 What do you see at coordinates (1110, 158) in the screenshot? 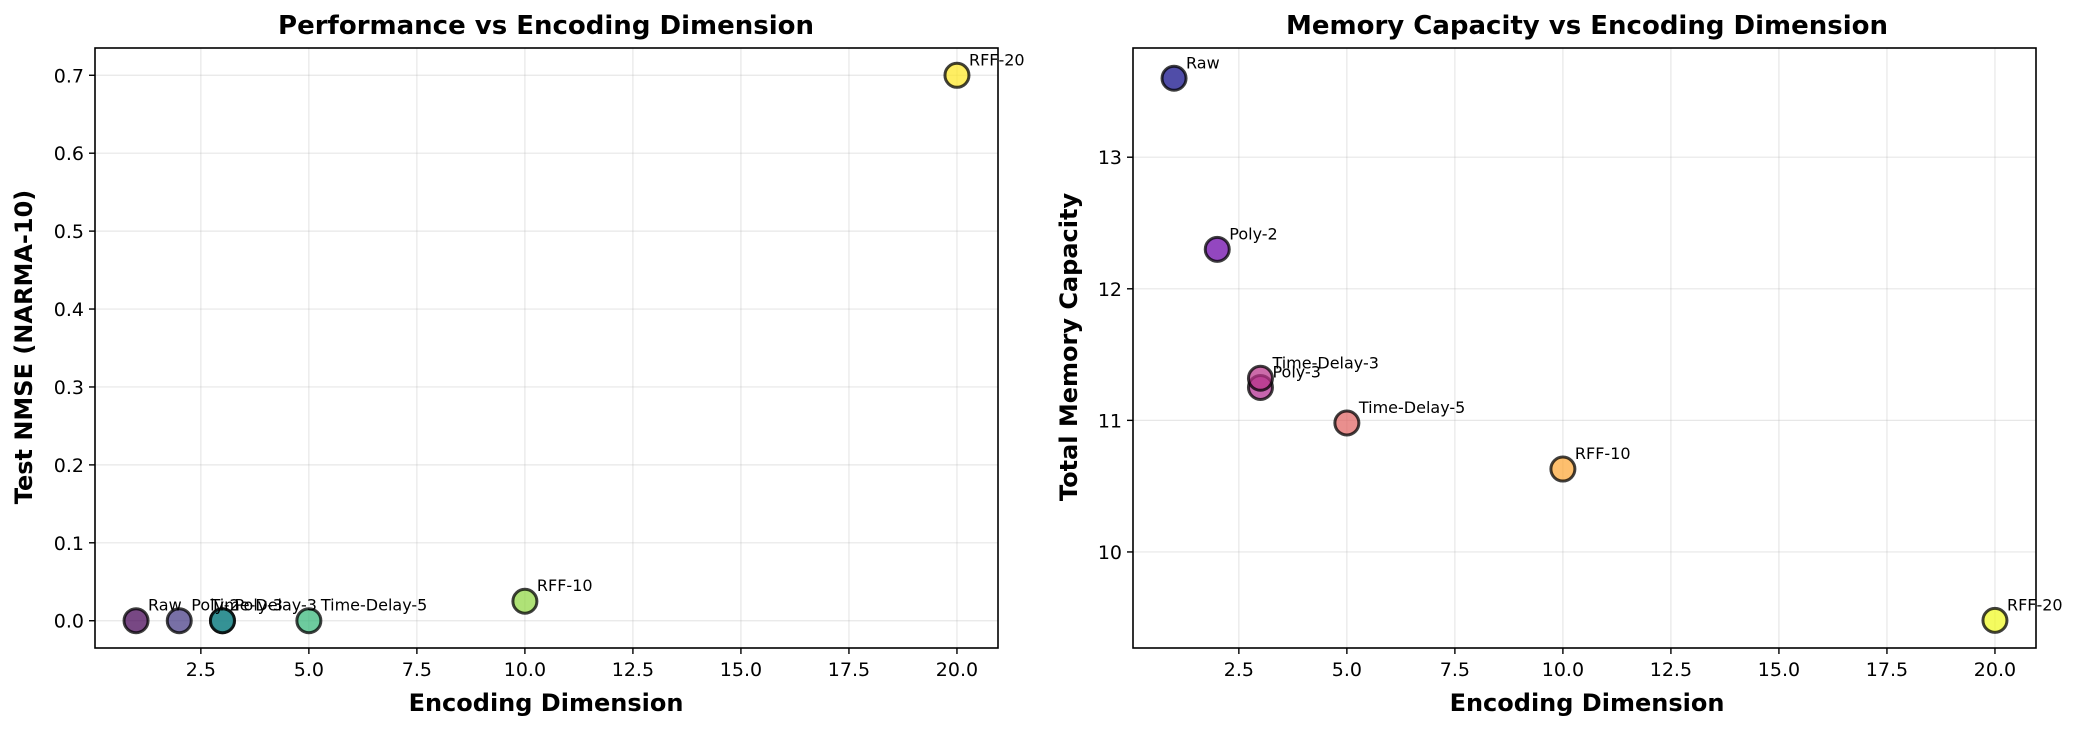
I see `y-tick-label: 13` at bounding box center [1110, 158].